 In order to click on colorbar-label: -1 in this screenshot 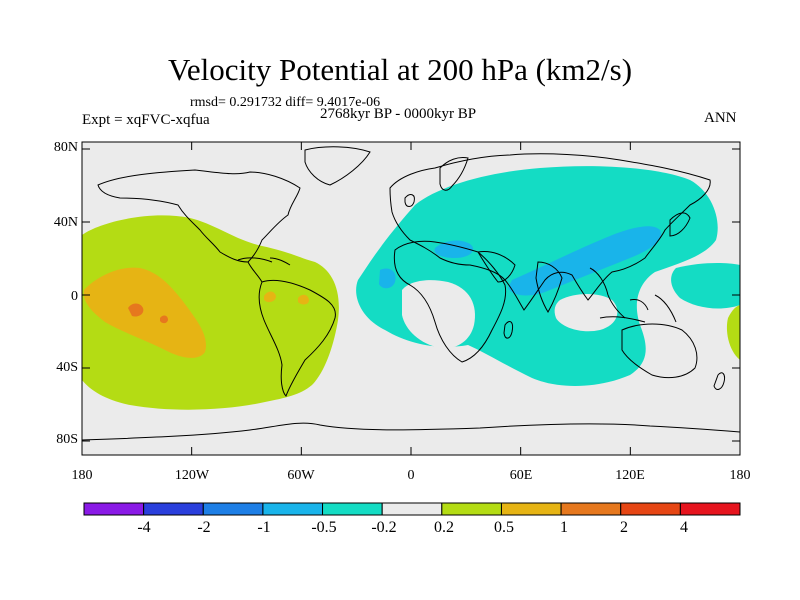, I will do `click(264, 527)`.